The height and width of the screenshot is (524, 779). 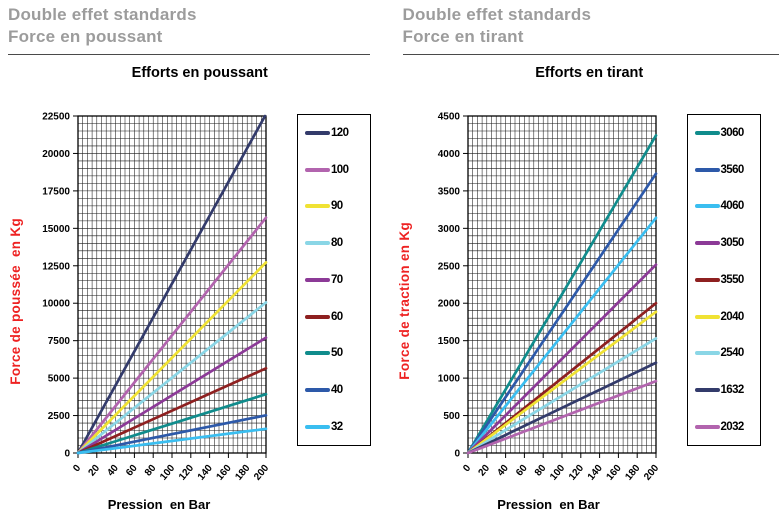 I want to click on legend-item: 3560, so click(x=727, y=169).